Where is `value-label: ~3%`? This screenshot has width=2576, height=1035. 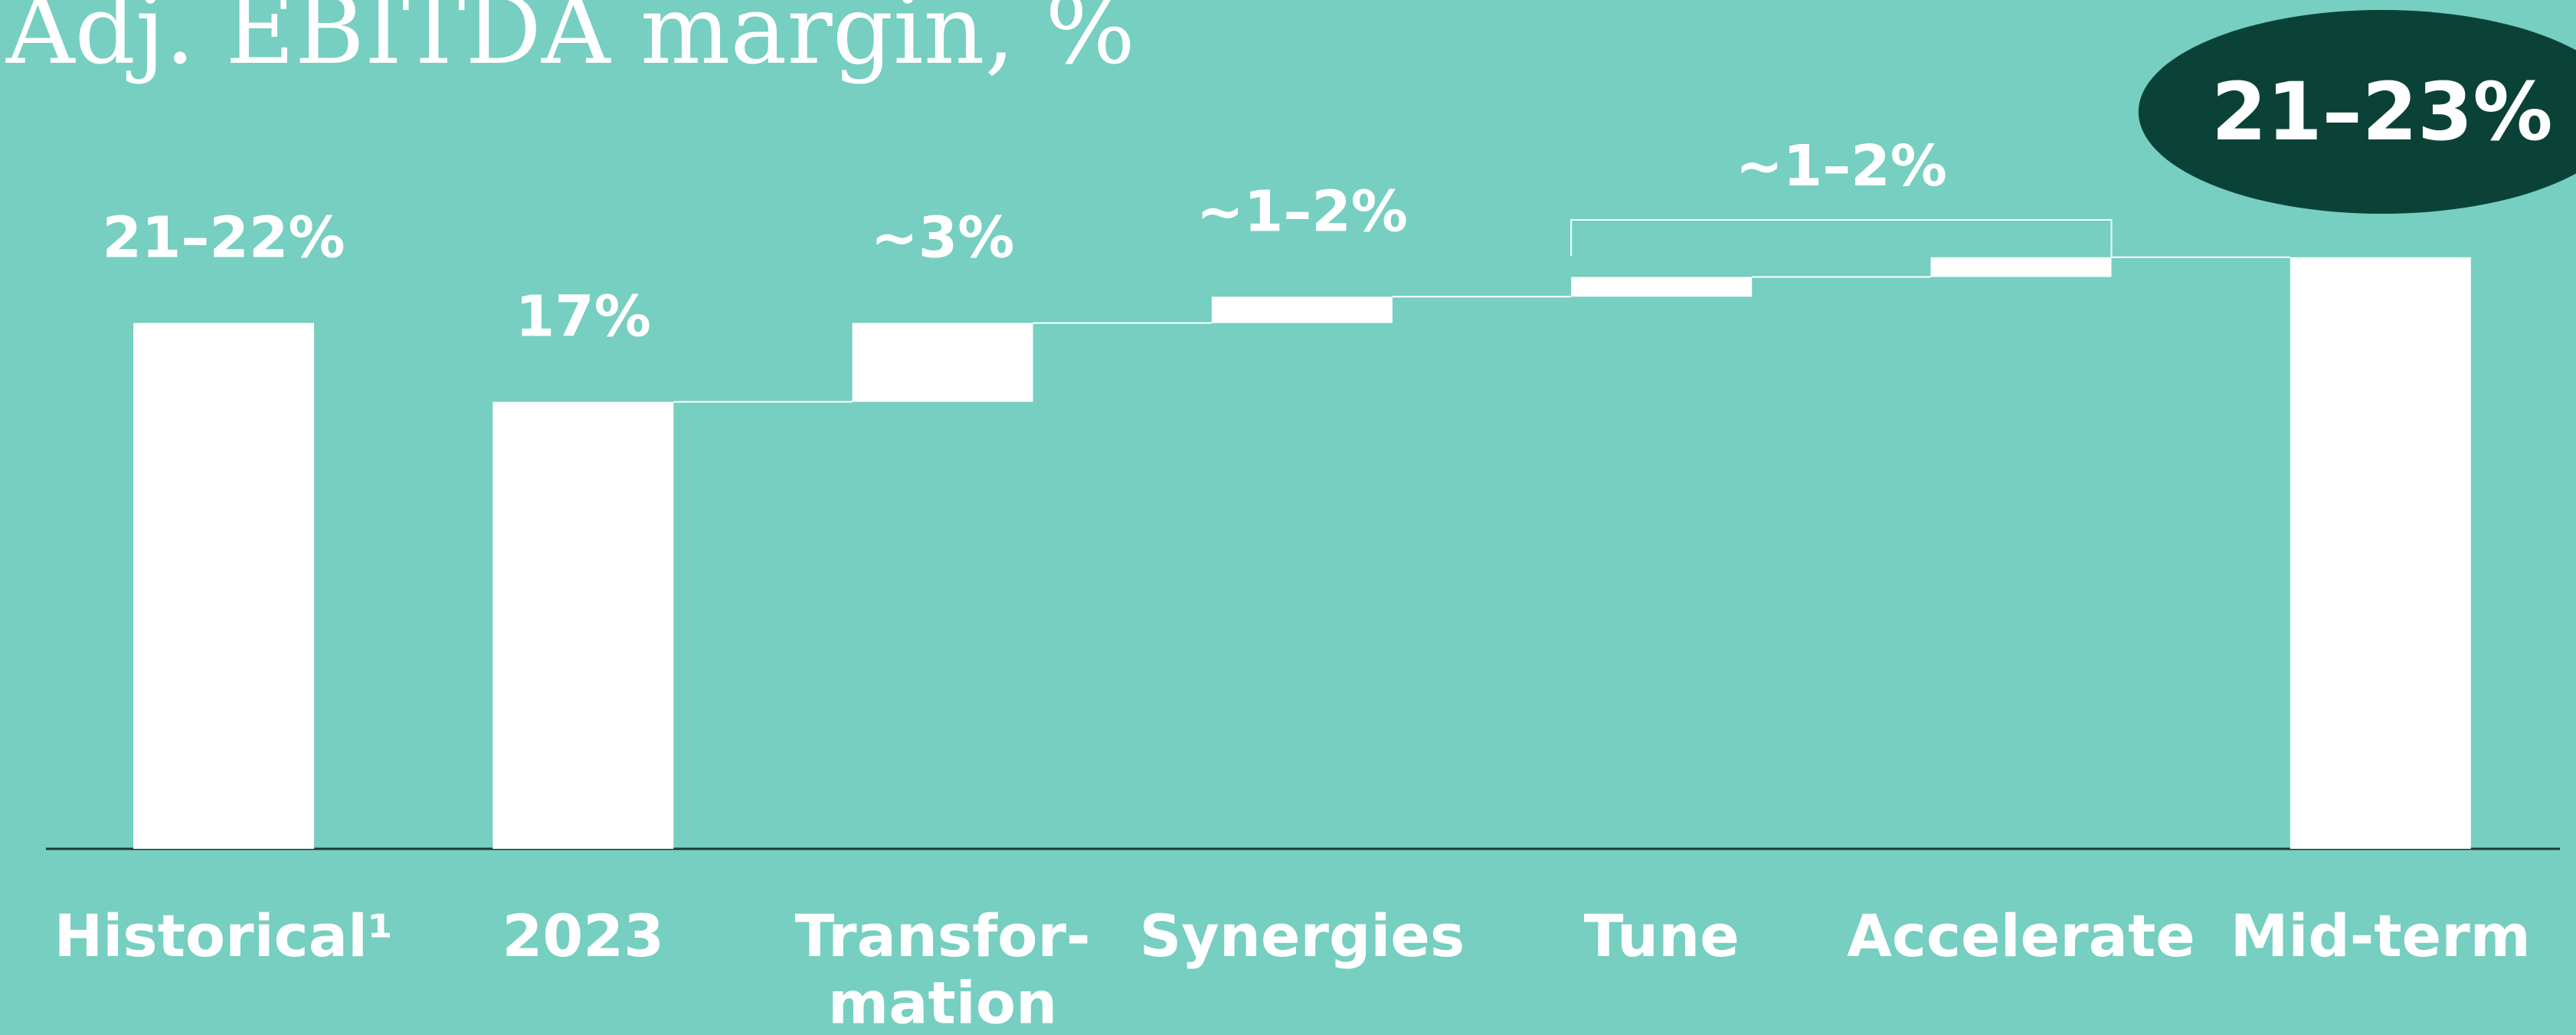 value-label: ~3% is located at coordinates (943, 238).